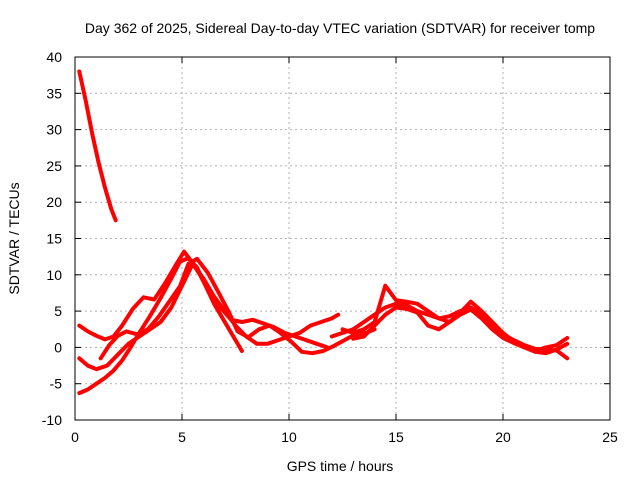  I want to click on y-tick-label: 30, so click(54, 130).